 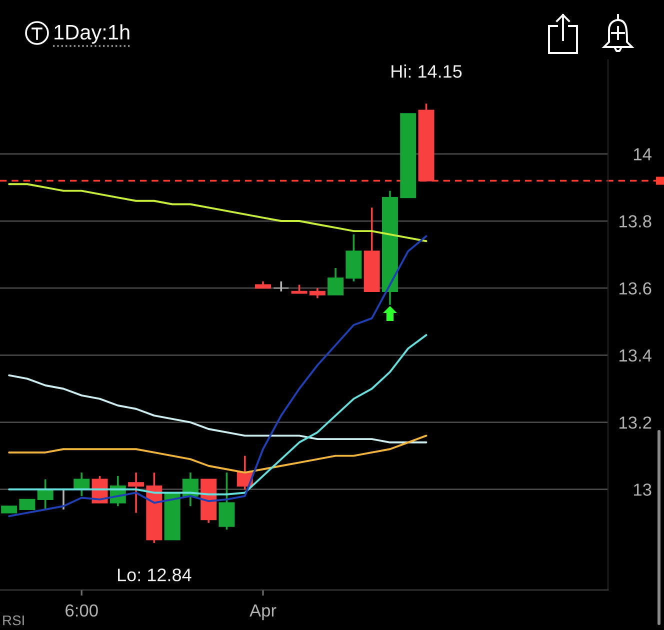 What do you see at coordinates (427, 71) in the screenshot?
I see `annotation: Hi: 14.15` at bounding box center [427, 71].